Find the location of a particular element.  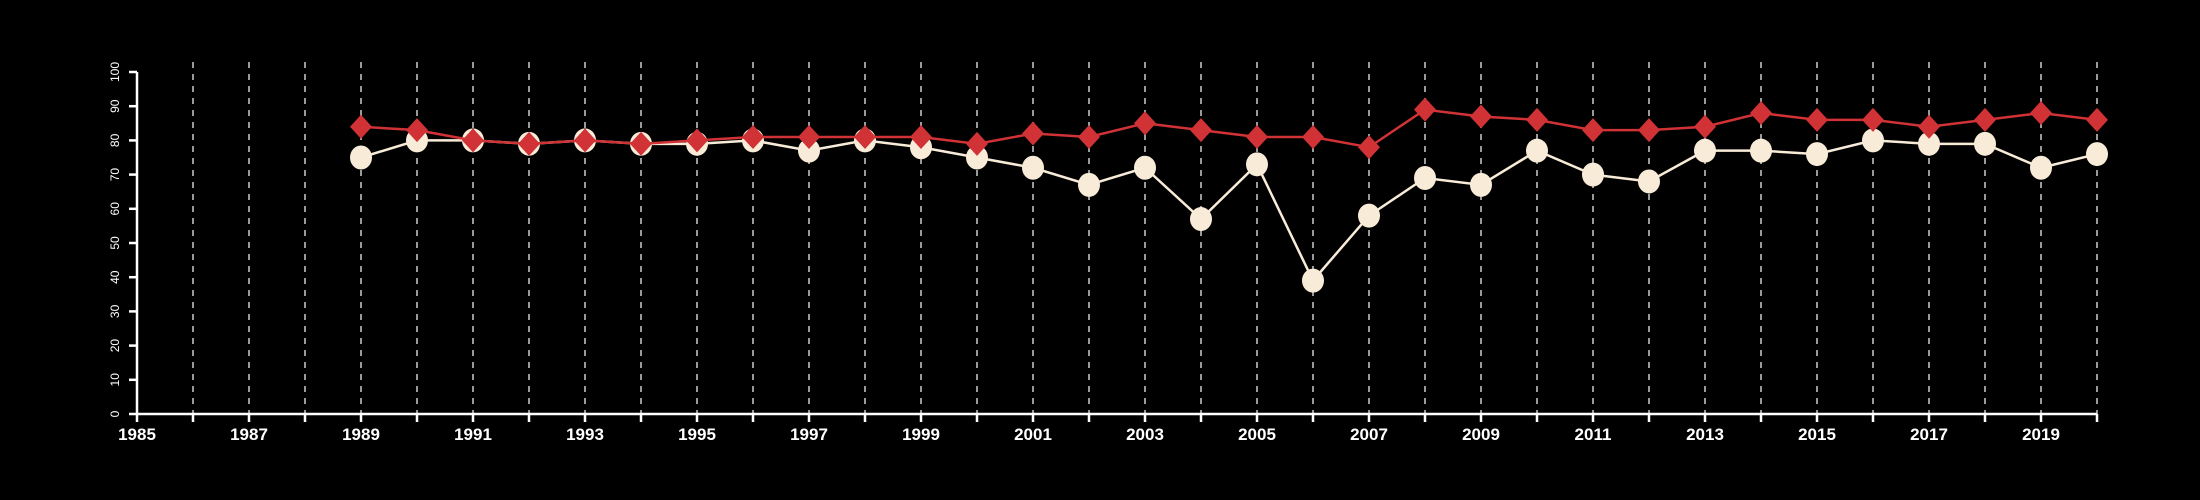

y-tick-label: 100 is located at coordinates (115, 72).